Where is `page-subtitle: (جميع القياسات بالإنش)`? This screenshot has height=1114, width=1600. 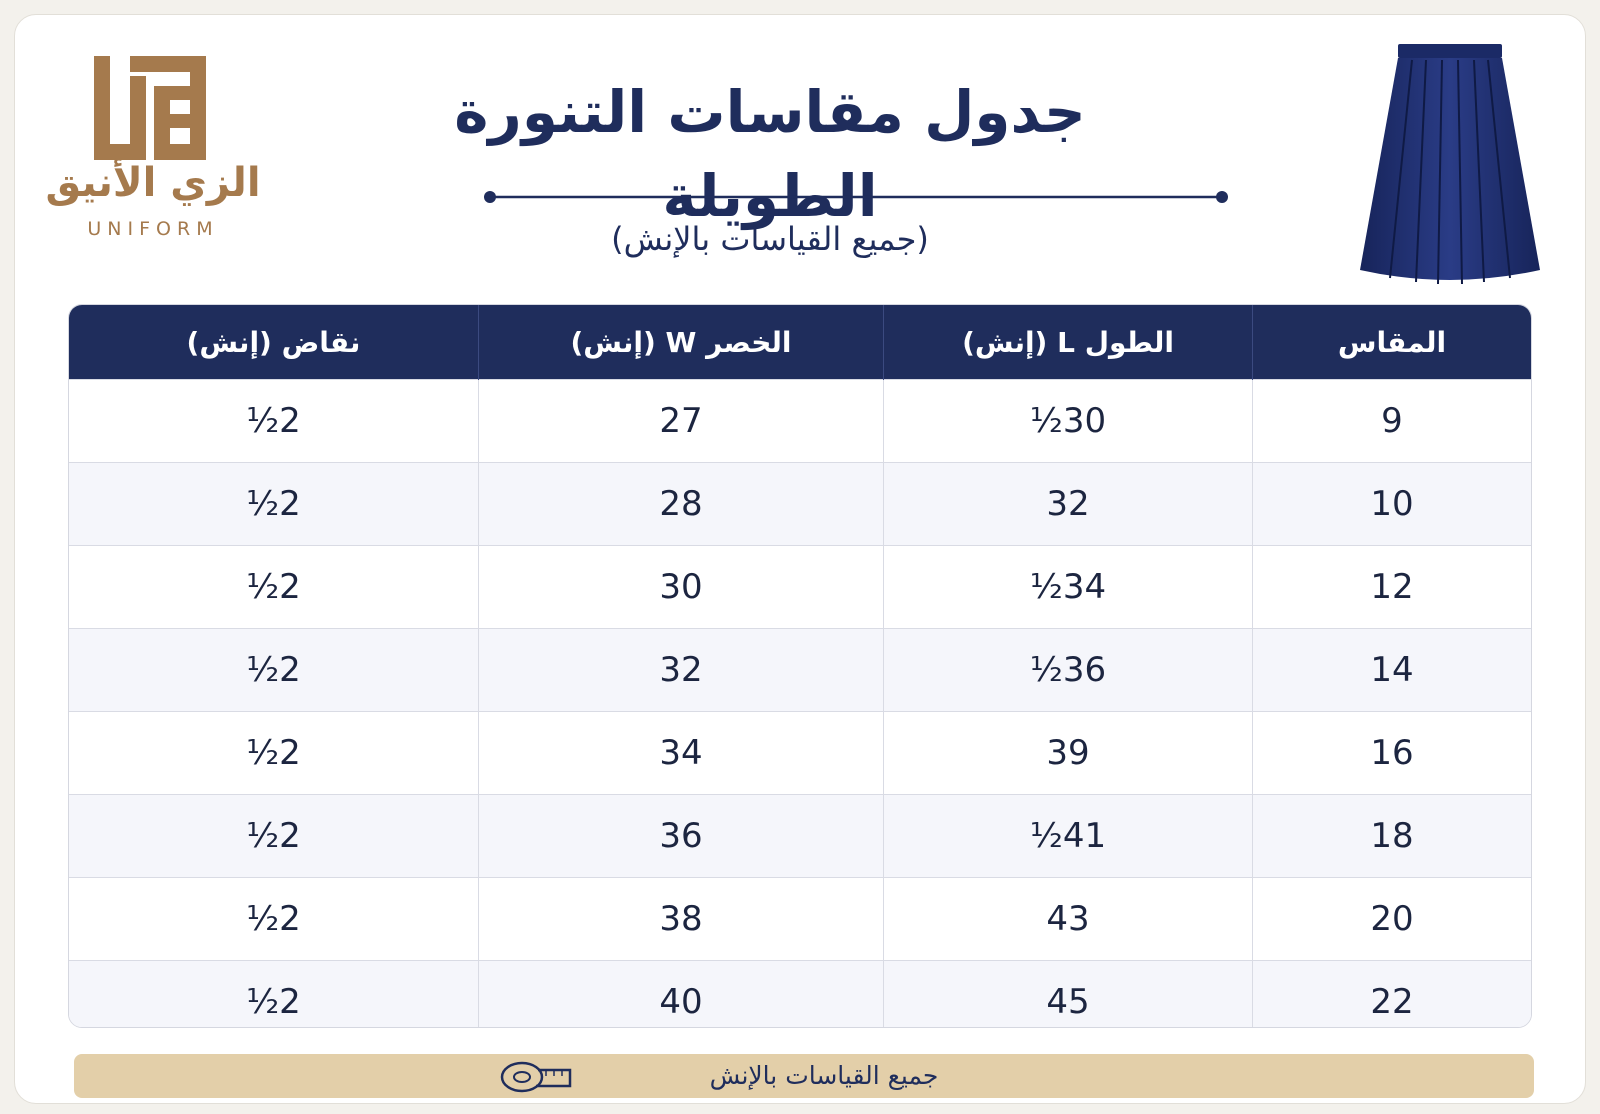
page-subtitle: (جميع القياسات بالإنش) is located at coordinates (770, 239).